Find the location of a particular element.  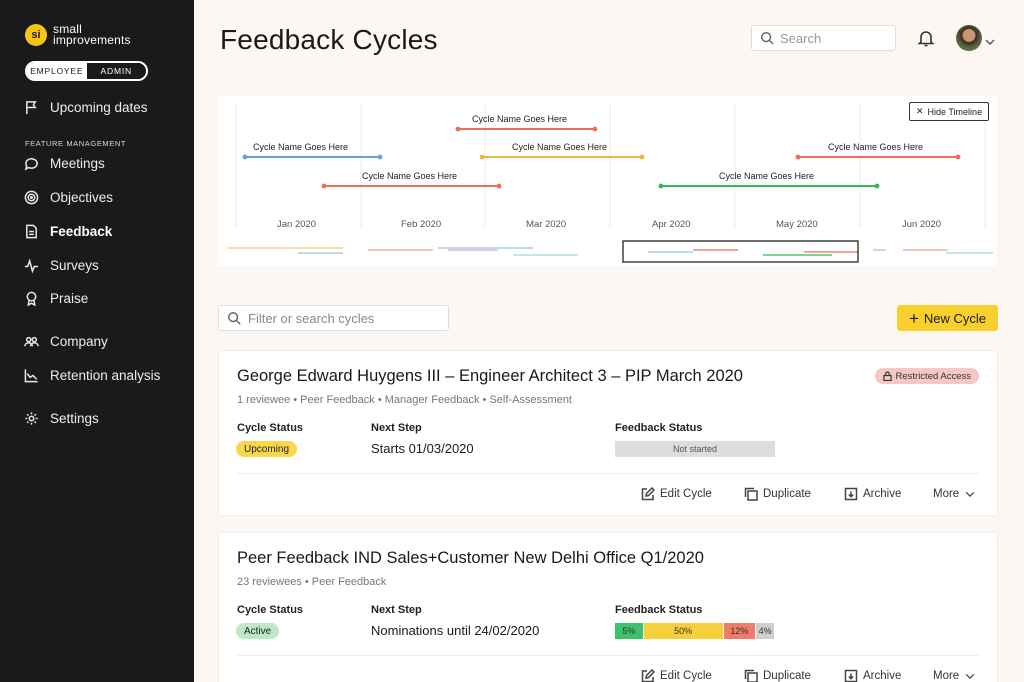

notifications-button is located at coordinates (926, 40).